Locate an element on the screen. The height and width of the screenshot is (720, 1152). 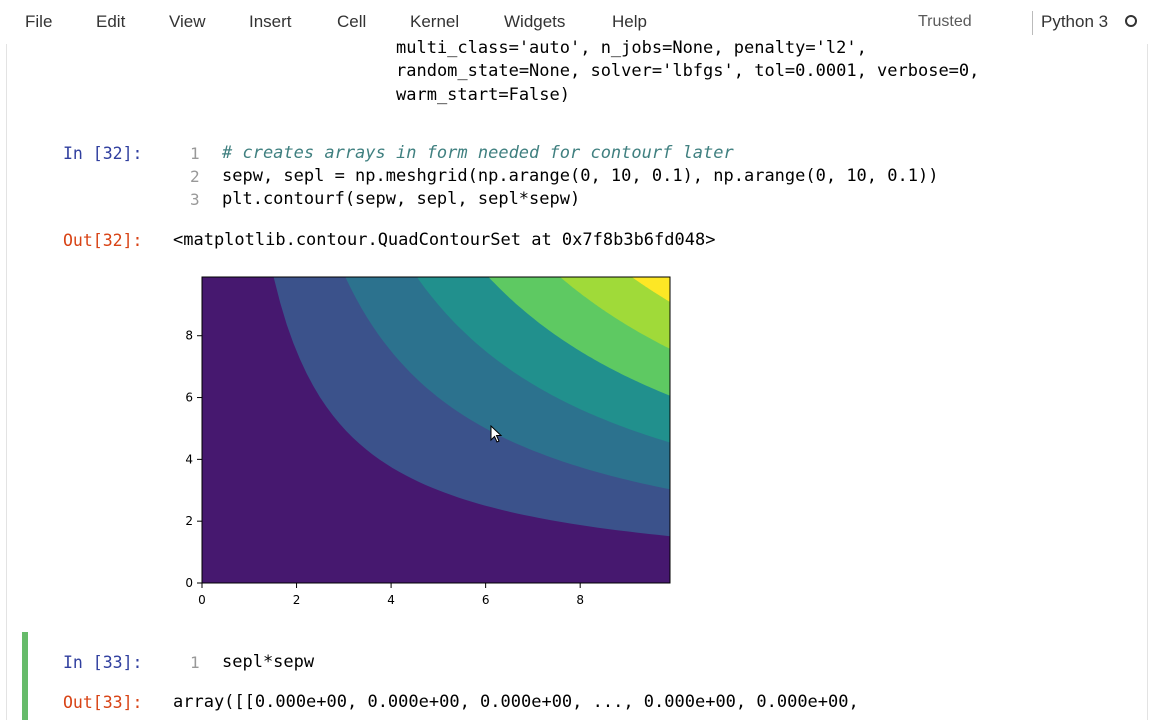
x-tick-label: 8 is located at coordinates (580, 600).